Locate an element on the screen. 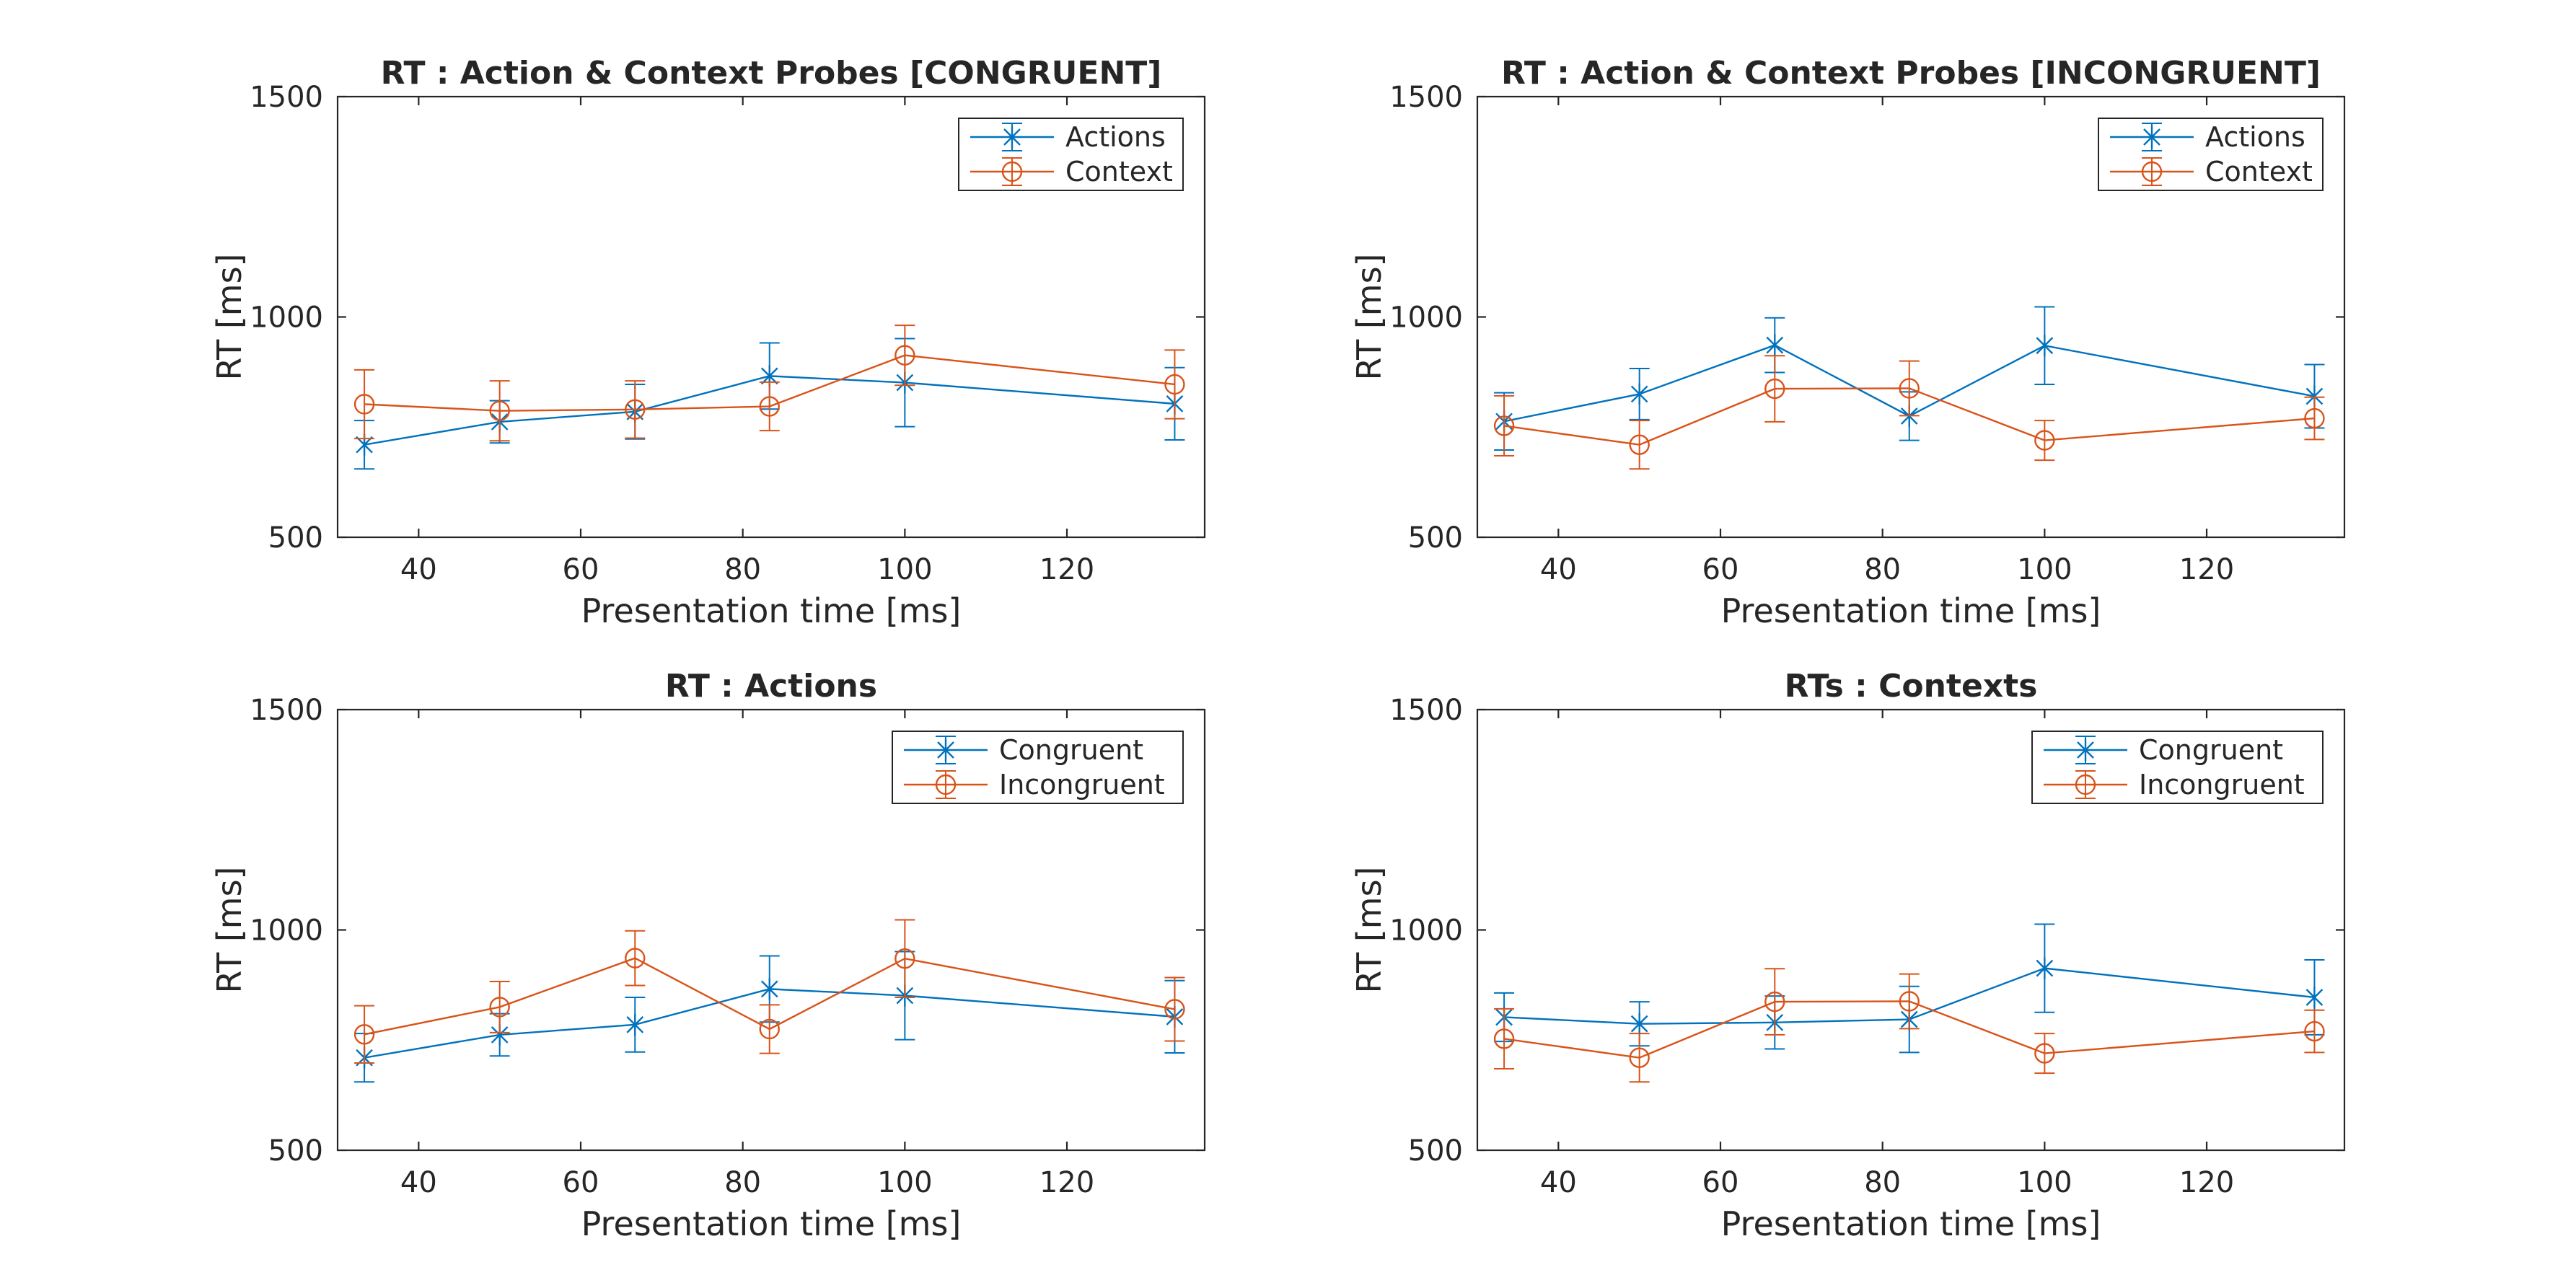 The width and height of the screenshot is (2576, 1288). chart-title: RTs : Contexts is located at coordinates (1911, 686).